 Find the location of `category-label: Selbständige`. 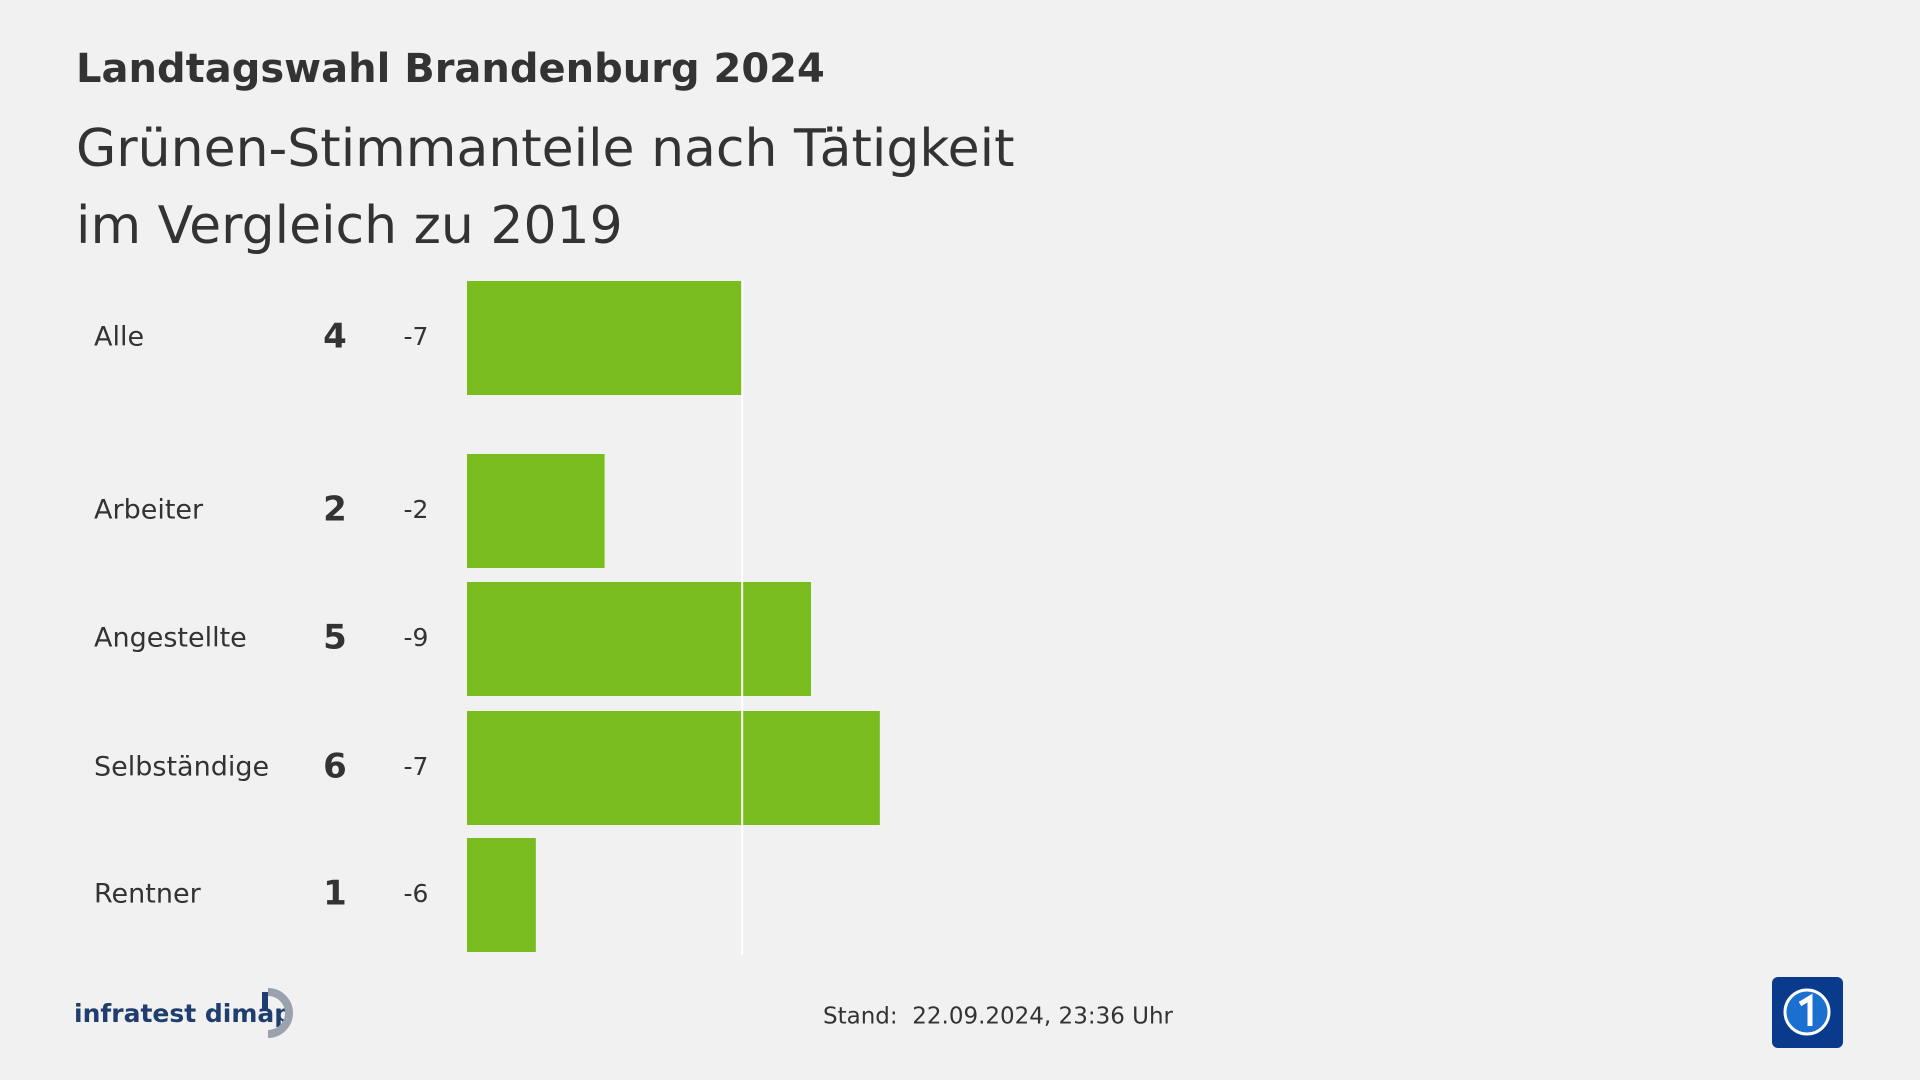

category-label: Selbständige is located at coordinates (181, 767).